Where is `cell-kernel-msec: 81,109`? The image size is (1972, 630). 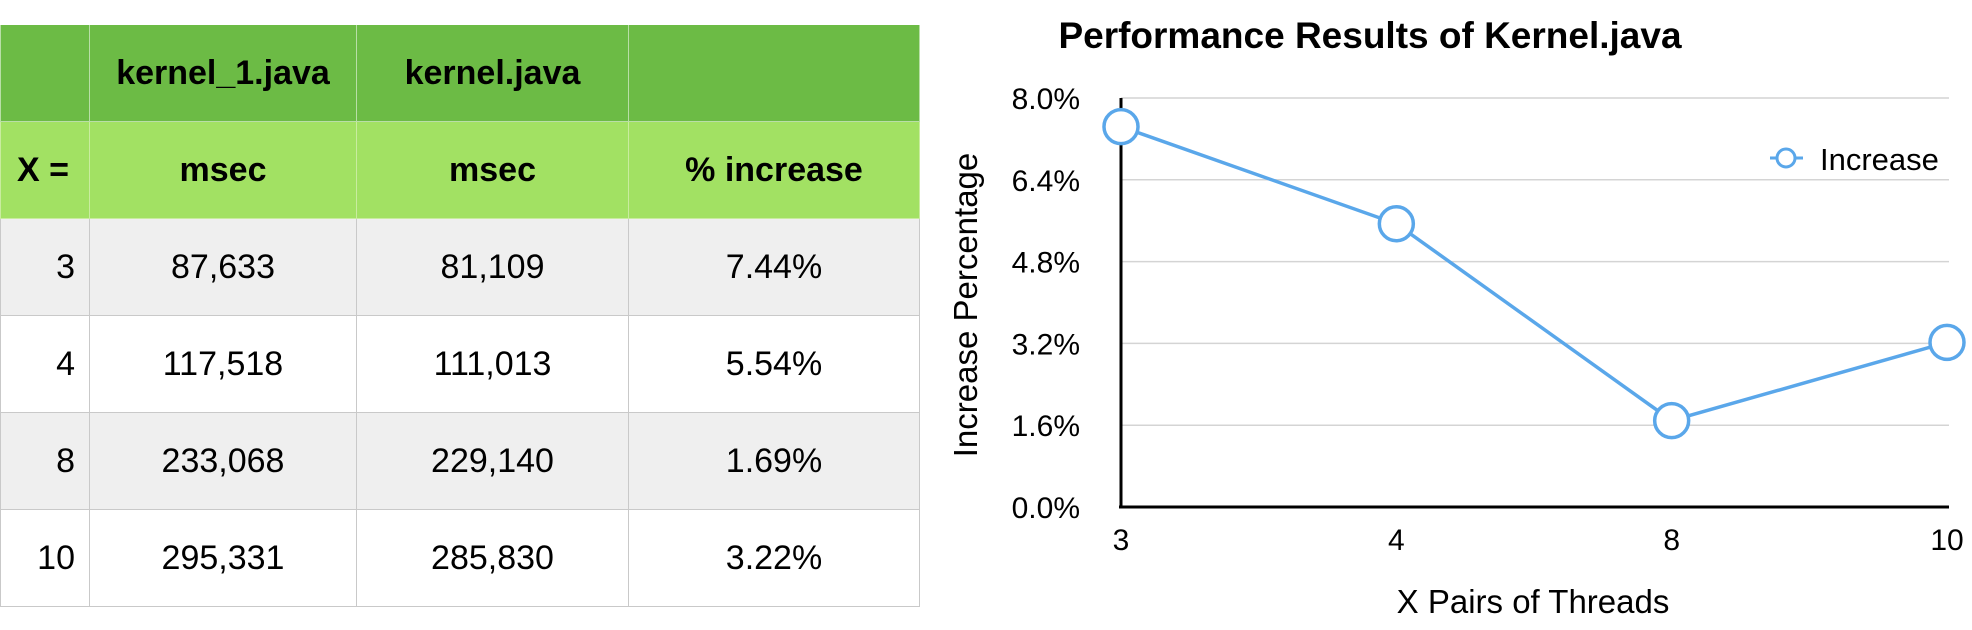 cell-kernel-msec: 81,109 is located at coordinates (492, 267).